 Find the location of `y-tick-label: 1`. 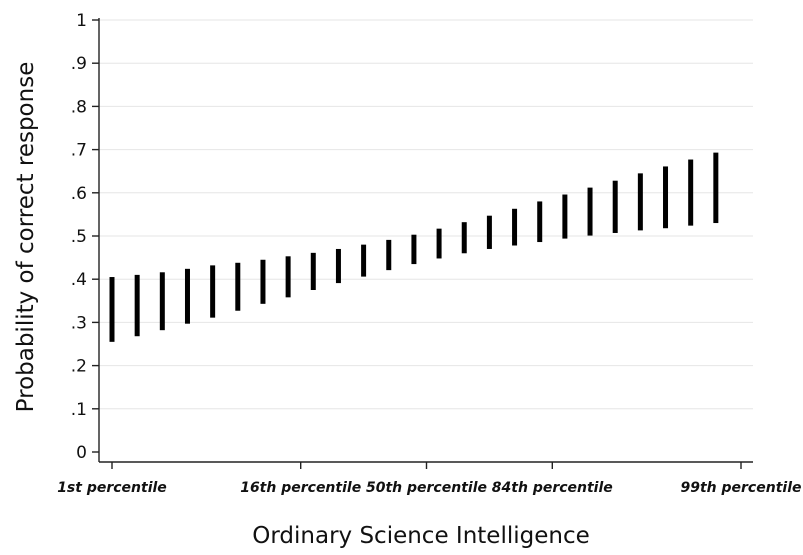

y-tick-label: 1 is located at coordinates (81, 21).